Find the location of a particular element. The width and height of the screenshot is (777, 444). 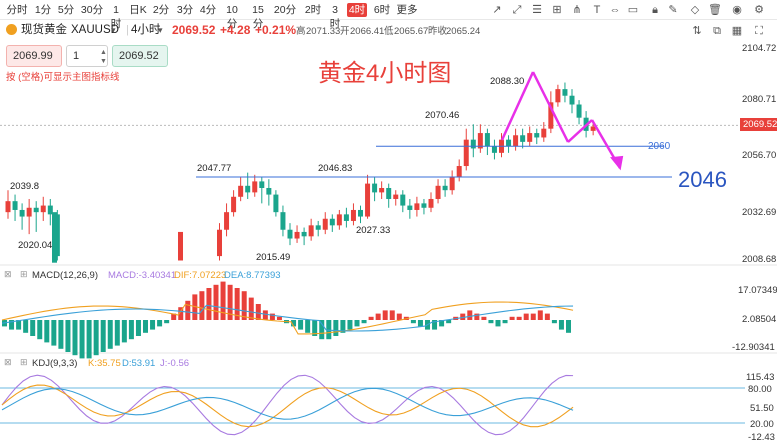

kdj-collapse-icon: ⊠ is located at coordinates (8, 362).